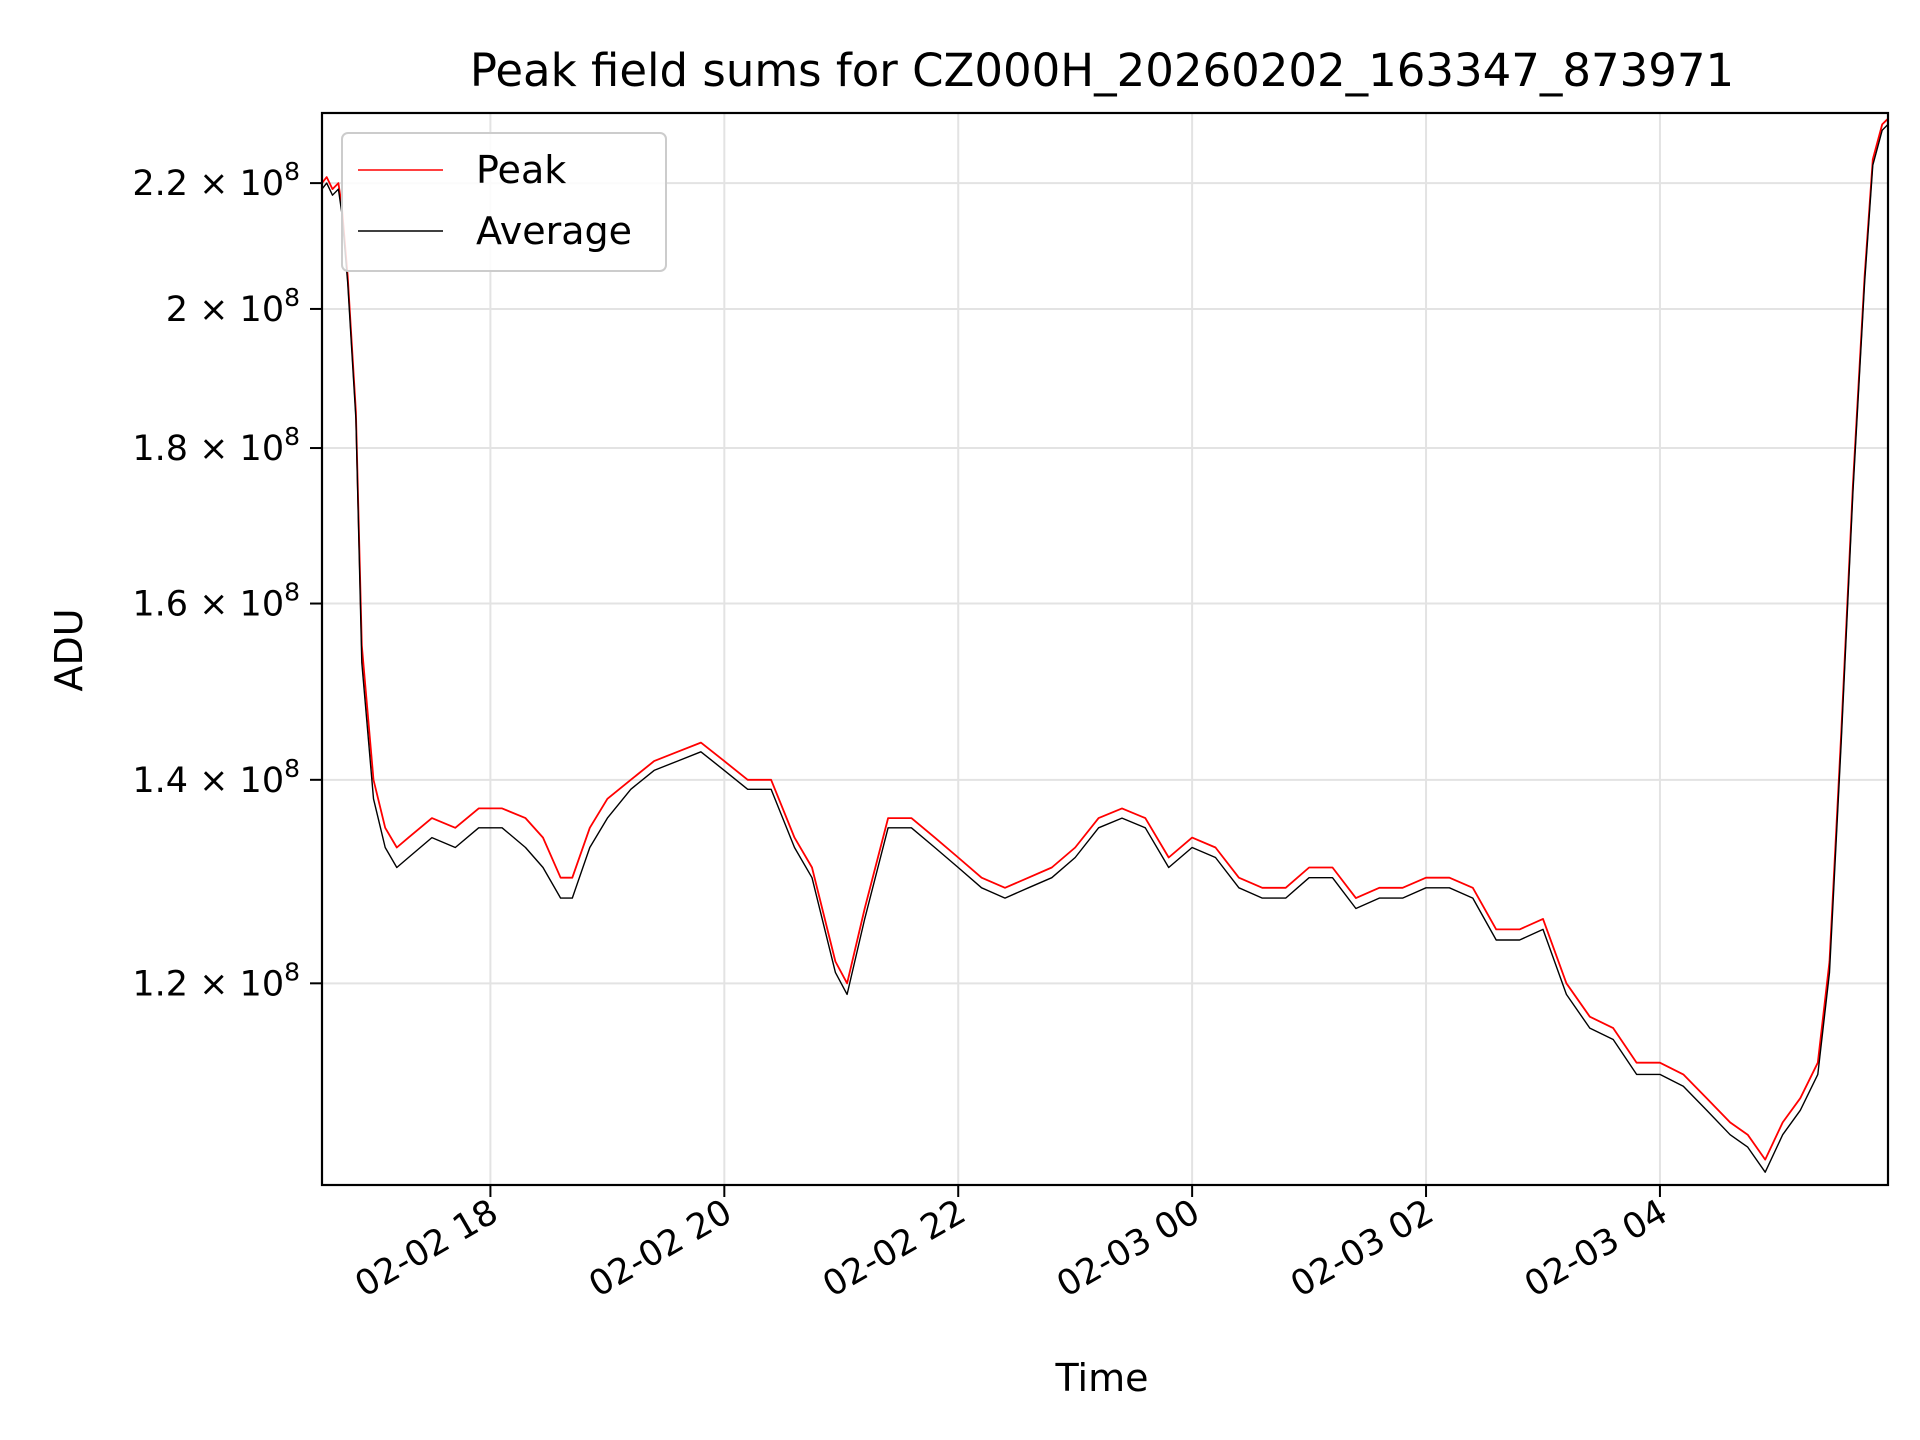  I want to click on legend: Peak Average, so click(504, 202).